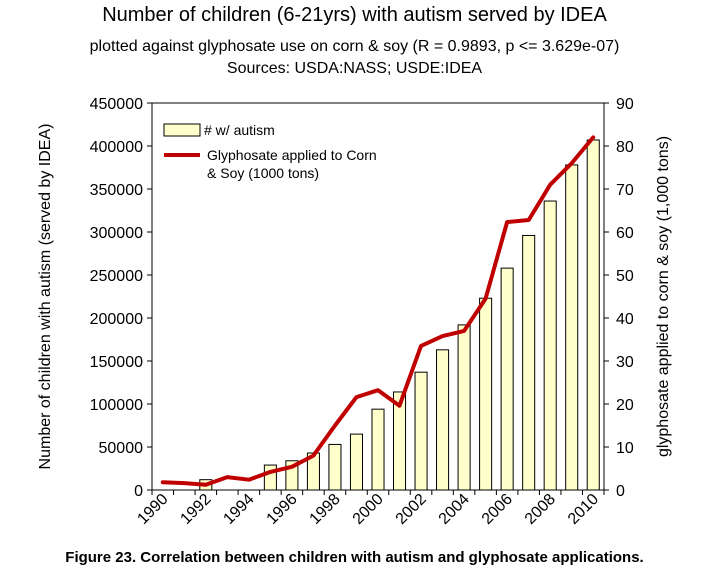 This screenshot has width=709, height=581. What do you see at coordinates (464, 407) in the screenshot?
I see `bar-2004` at bounding box center [464, 407].